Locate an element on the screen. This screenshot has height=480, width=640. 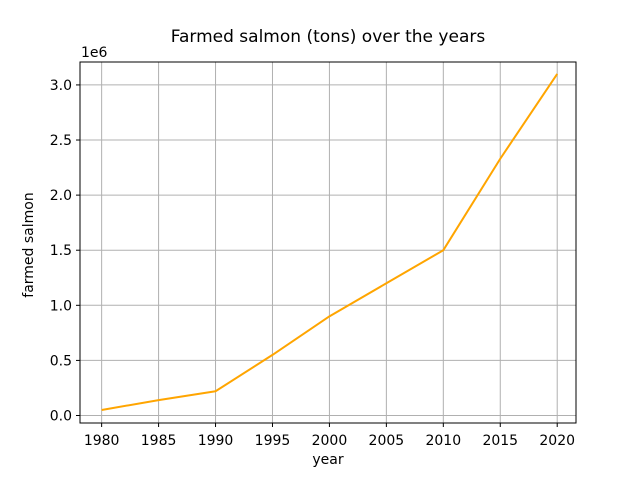
chart-title: Farmed salmon (tons) over the years is located at coordinates (328, 37).